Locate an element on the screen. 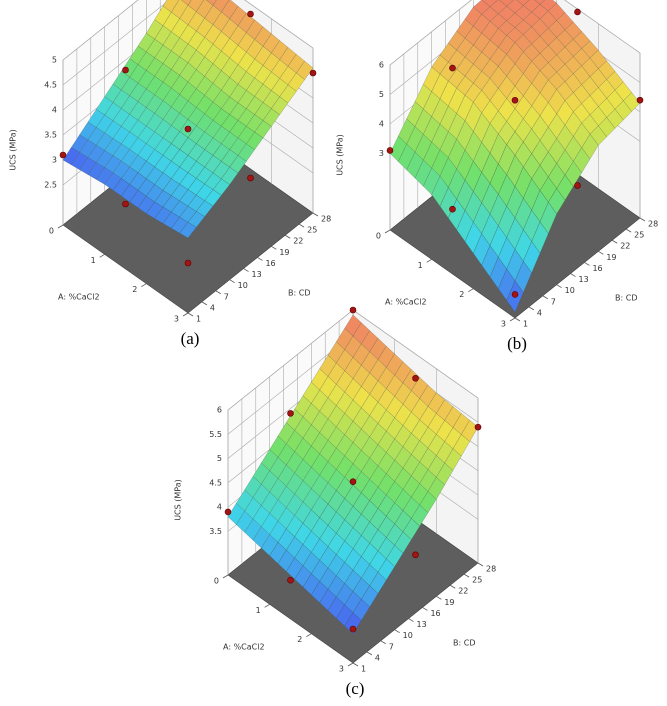 Image resolution: width=667 pixels, height=706 pixels. caption: (a) is located at coordinates (190, 338).